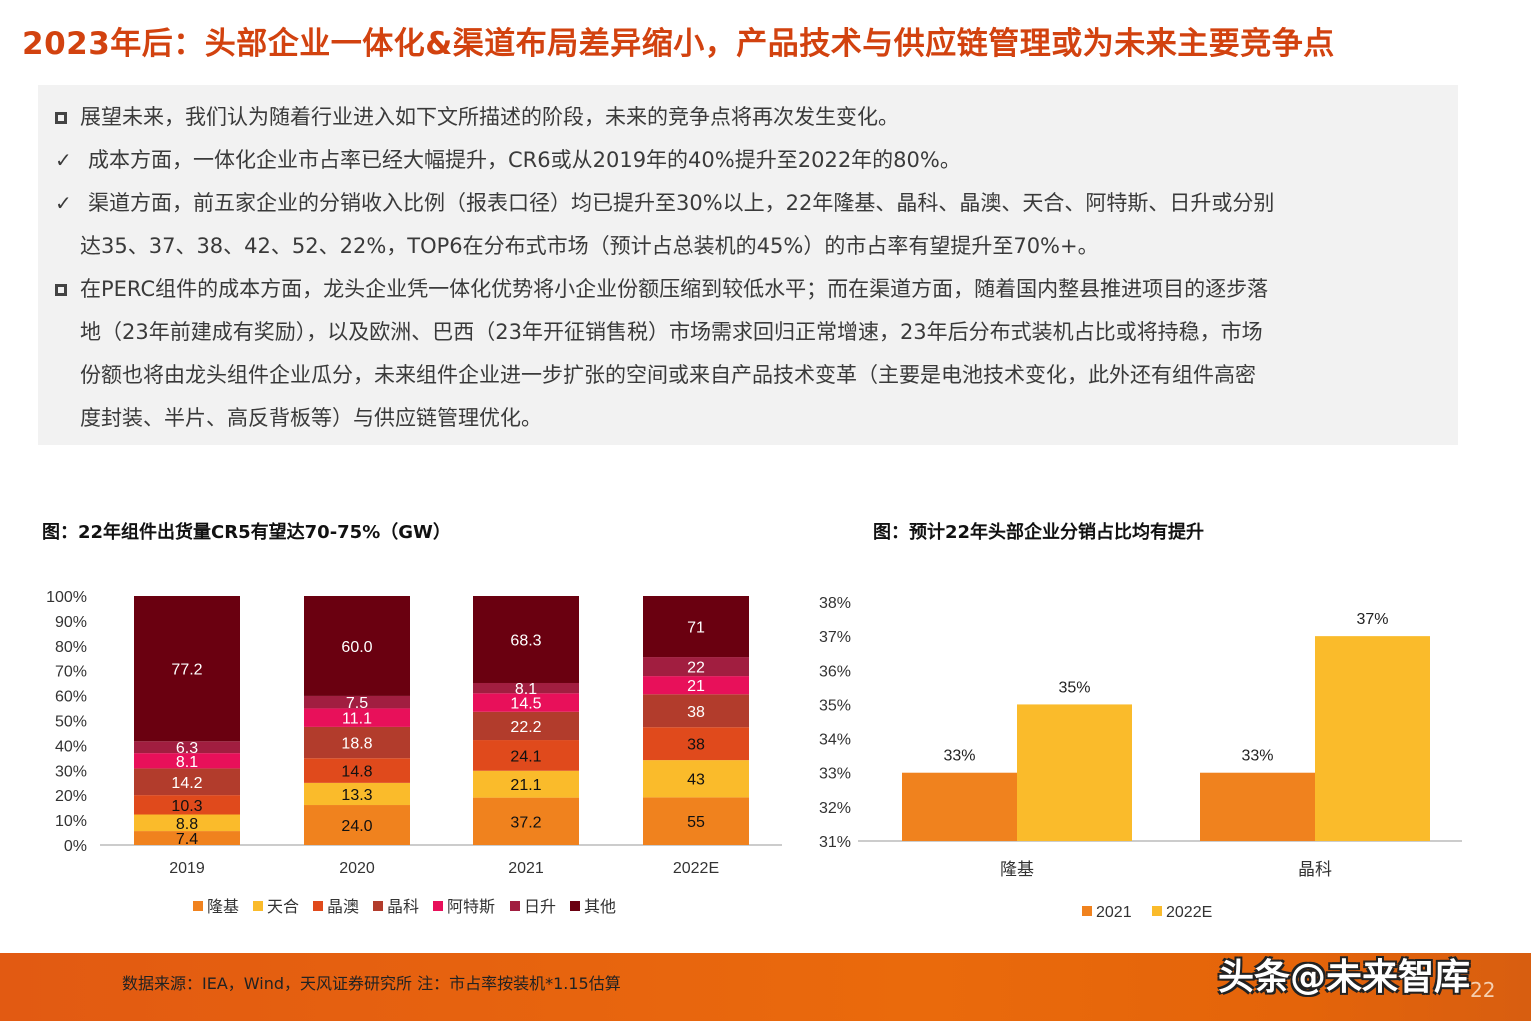  Describe the element at coordinates (356, 795) in the screenshot. I see `data-label: 13.3` at that location.